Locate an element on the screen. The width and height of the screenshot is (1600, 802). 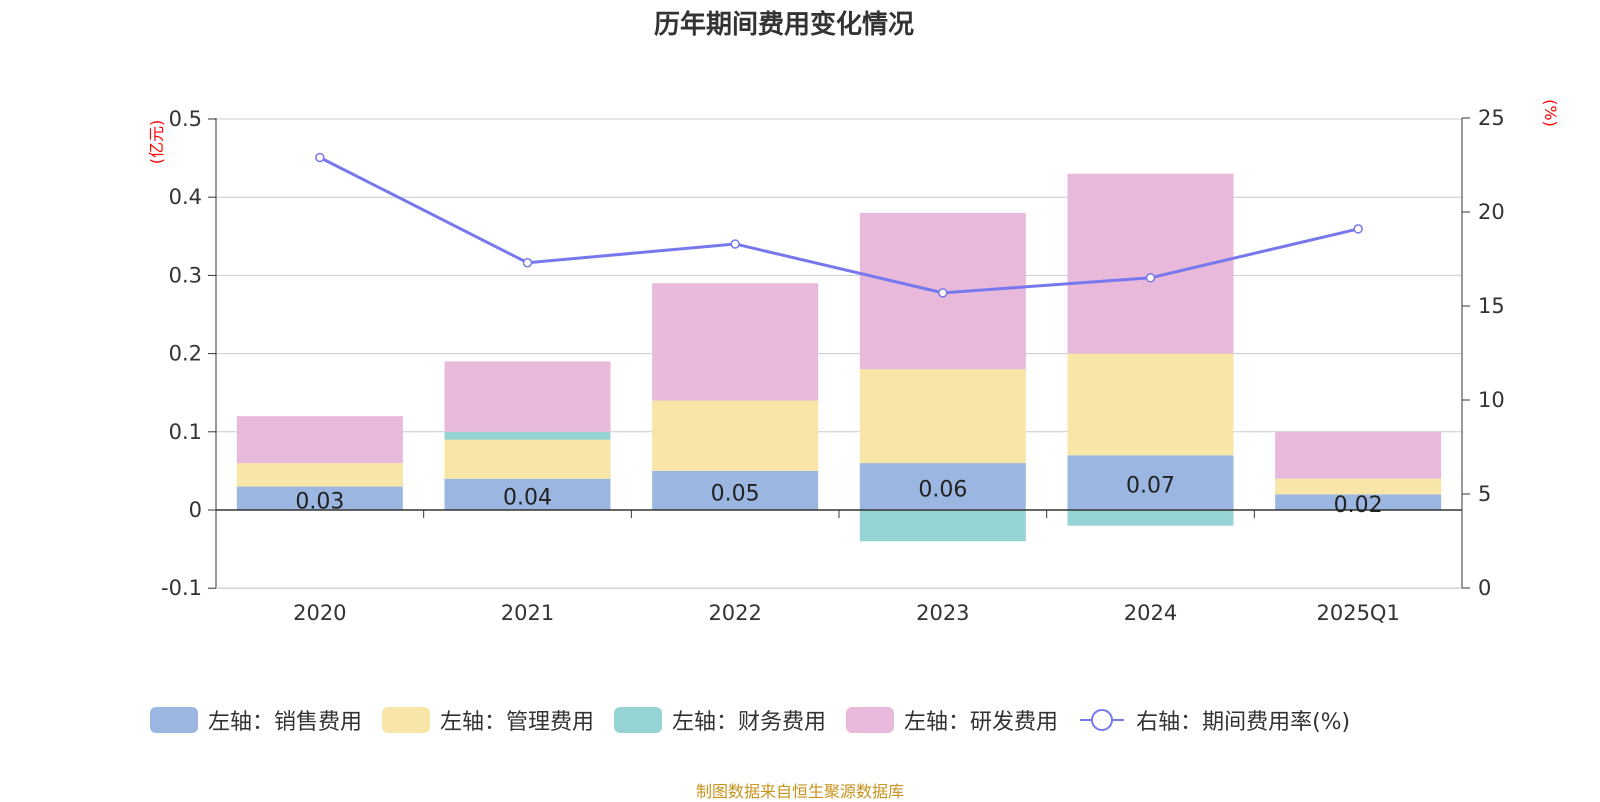
legend-label-sales: 左轴：销售费用 is located at coordinates (285, 722).